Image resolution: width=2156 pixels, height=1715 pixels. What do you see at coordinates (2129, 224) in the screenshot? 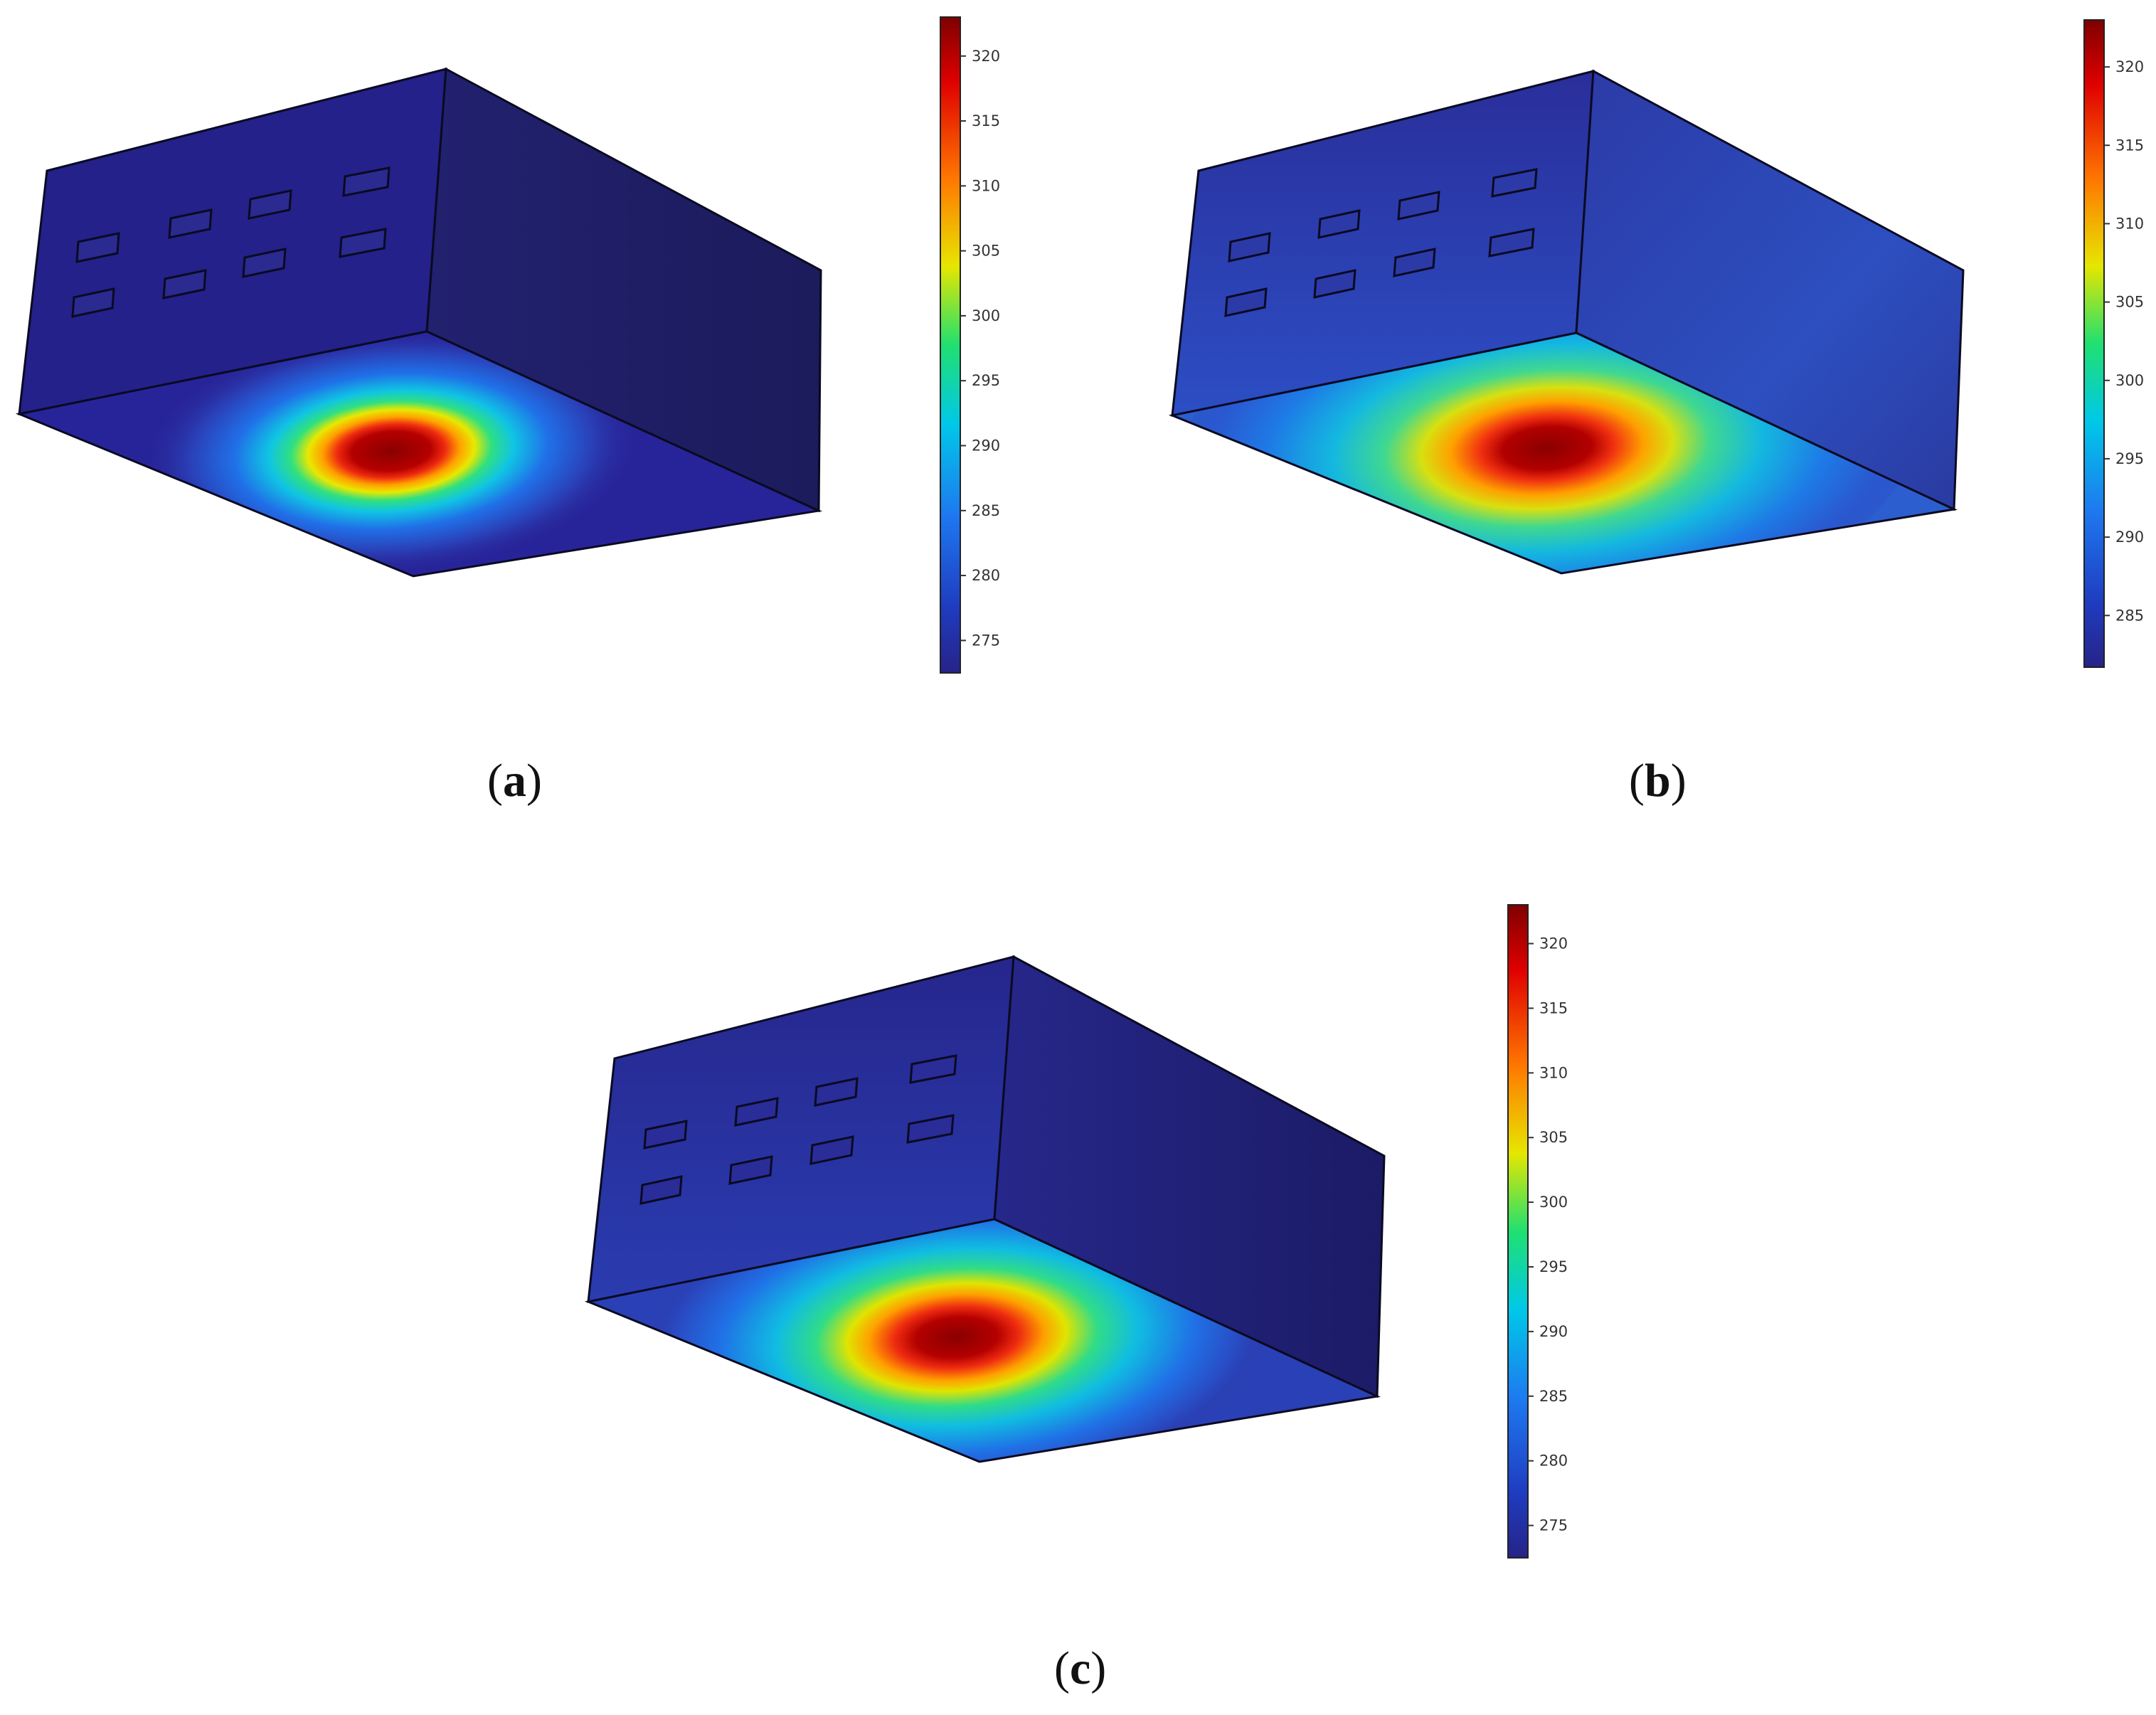
I see `panel-b-colorbar-tick-label: 310` at bounding box center [2129, 224].